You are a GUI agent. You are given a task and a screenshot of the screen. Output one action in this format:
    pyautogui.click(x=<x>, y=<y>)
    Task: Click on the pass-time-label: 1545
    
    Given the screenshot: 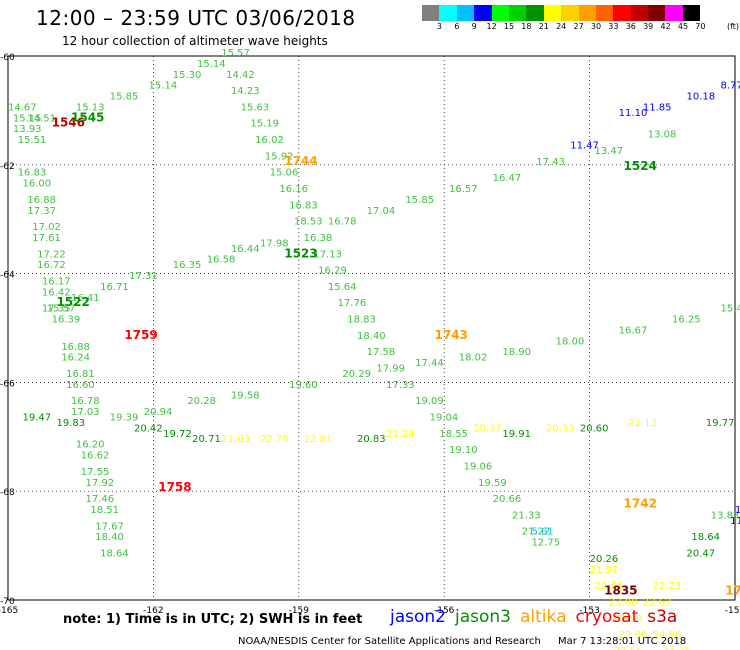 What is the action you would take?
    pyautogui.click(x=87, y=117)
    